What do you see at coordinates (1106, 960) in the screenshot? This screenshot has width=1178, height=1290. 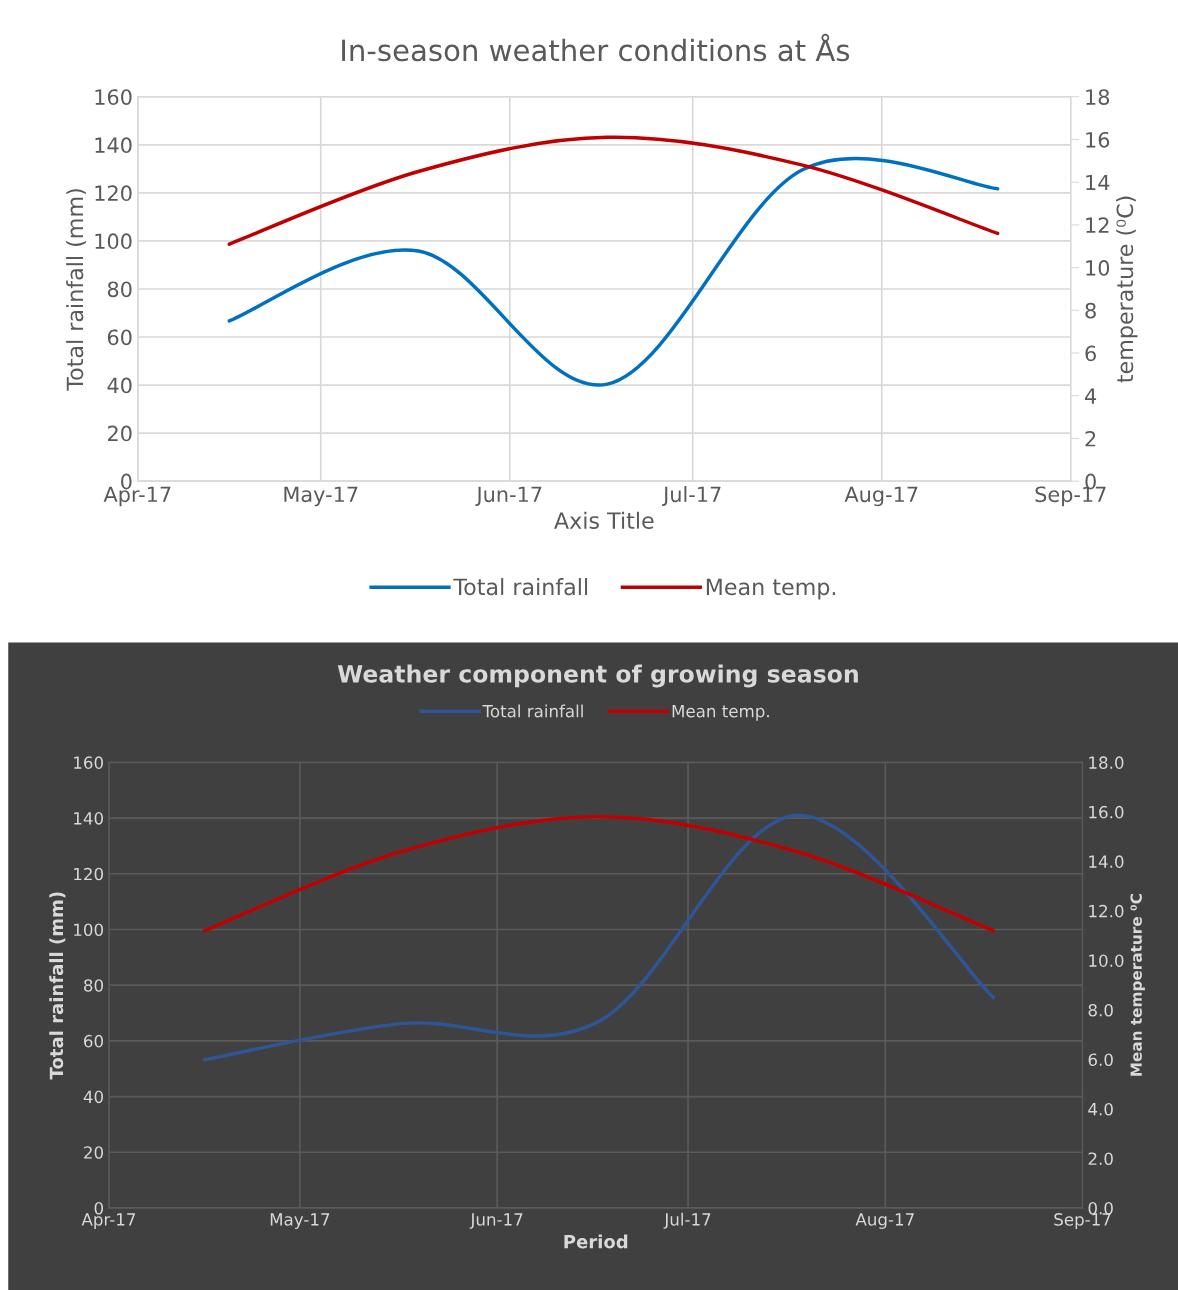 I see `y2-tick-label: 10.0` at bounding box center [1106, 960].